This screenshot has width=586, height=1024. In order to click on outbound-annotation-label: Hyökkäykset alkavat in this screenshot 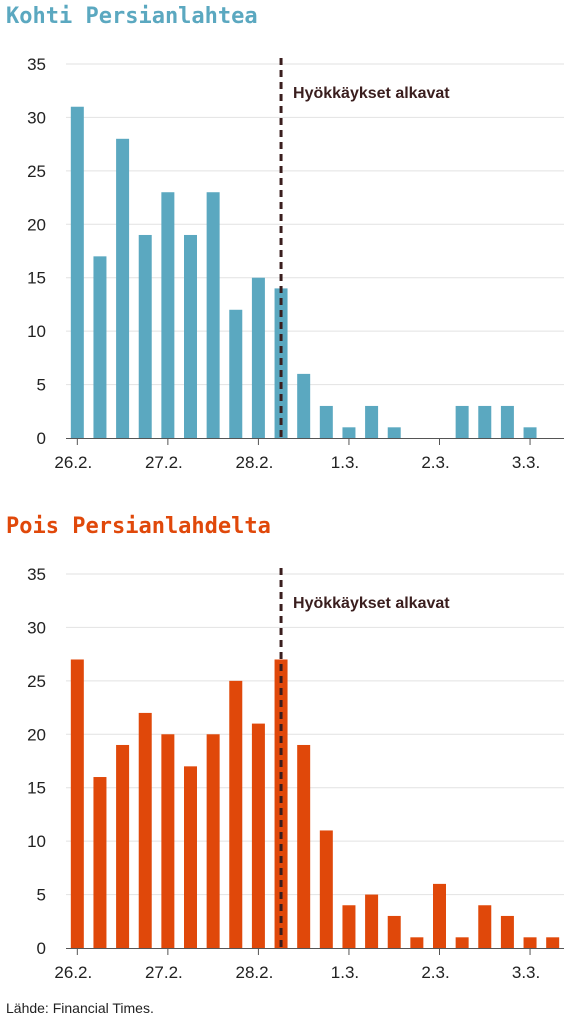, I will do `click(371, 603)`.